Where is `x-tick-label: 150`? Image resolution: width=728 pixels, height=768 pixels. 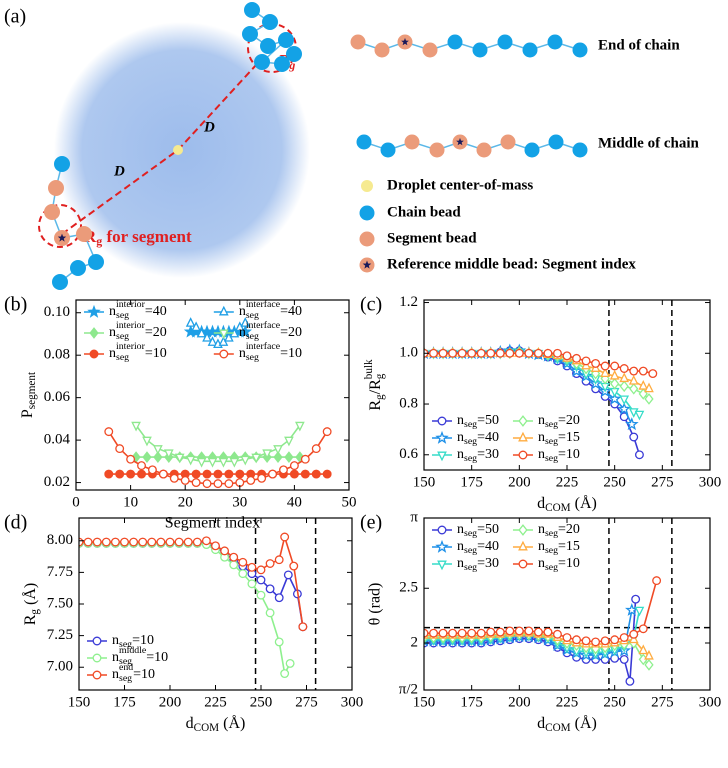
x-tick-label: 150 is located at coordinates (424, 482).